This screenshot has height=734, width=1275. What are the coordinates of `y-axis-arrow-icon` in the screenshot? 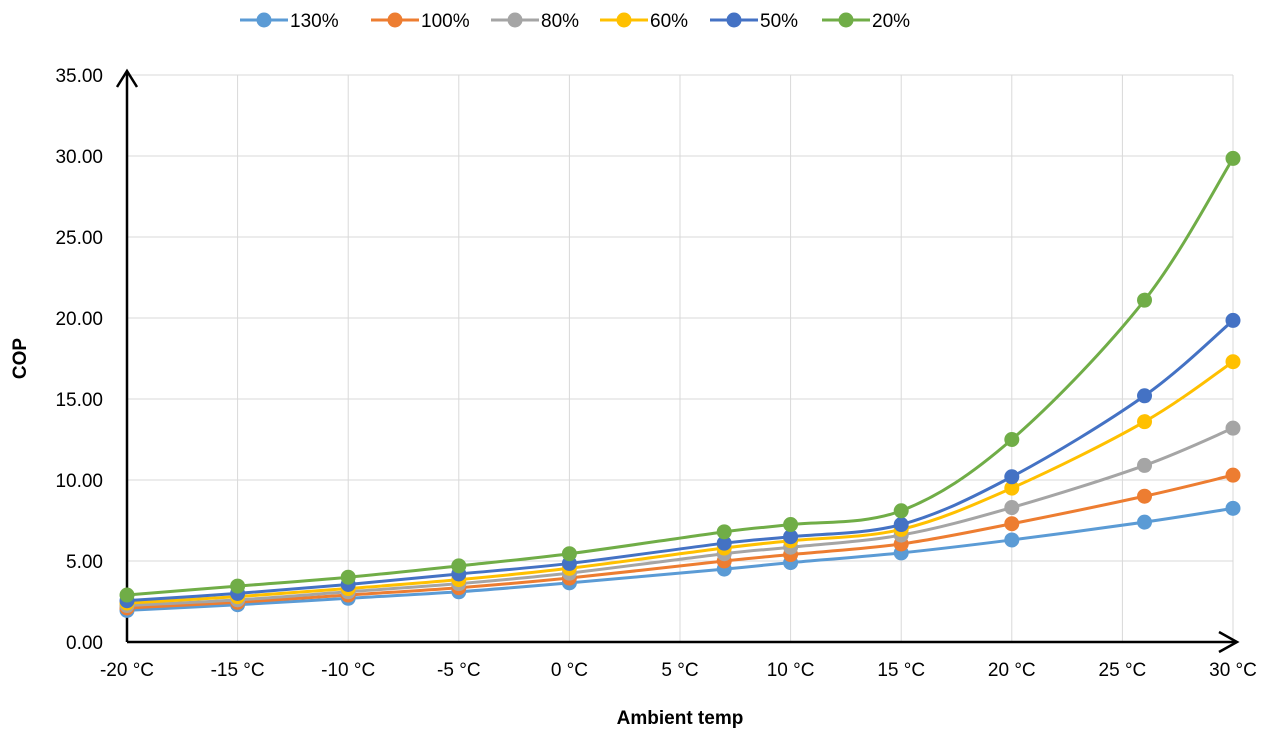 It's located at (127, 78).